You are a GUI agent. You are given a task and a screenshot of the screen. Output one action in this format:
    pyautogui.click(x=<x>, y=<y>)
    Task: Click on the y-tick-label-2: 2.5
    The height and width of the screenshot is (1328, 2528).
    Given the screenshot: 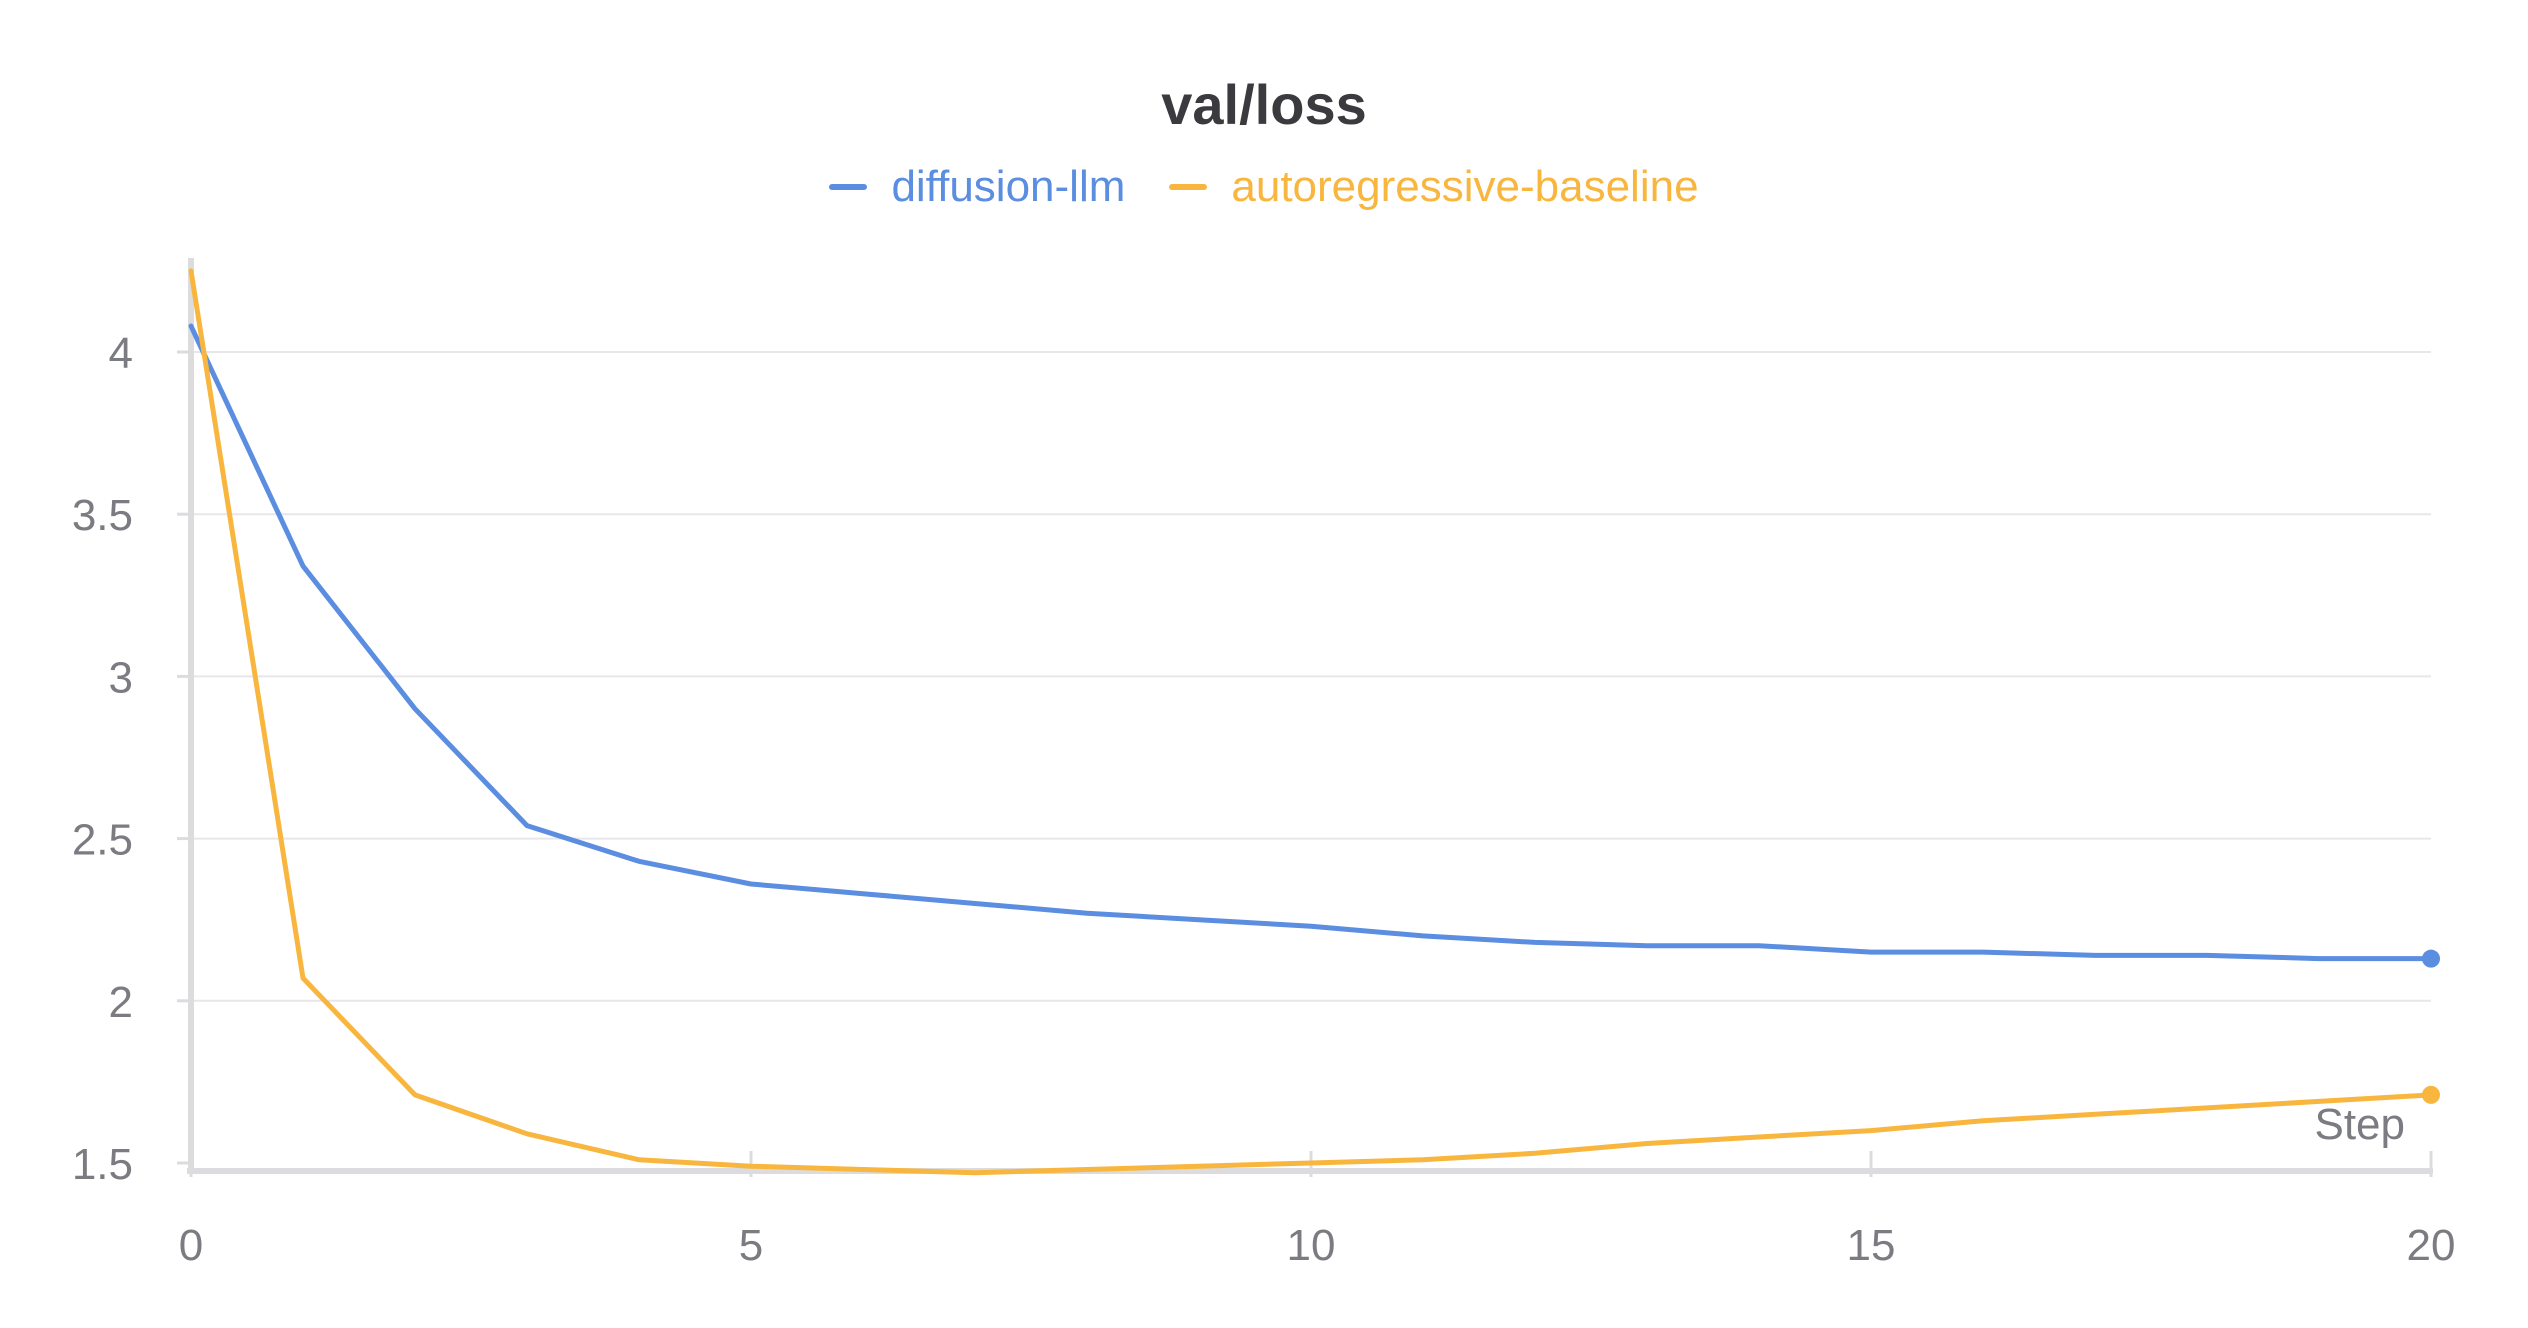 What is the action you would take?
    pyautogui.click(x=102, y=840)
    